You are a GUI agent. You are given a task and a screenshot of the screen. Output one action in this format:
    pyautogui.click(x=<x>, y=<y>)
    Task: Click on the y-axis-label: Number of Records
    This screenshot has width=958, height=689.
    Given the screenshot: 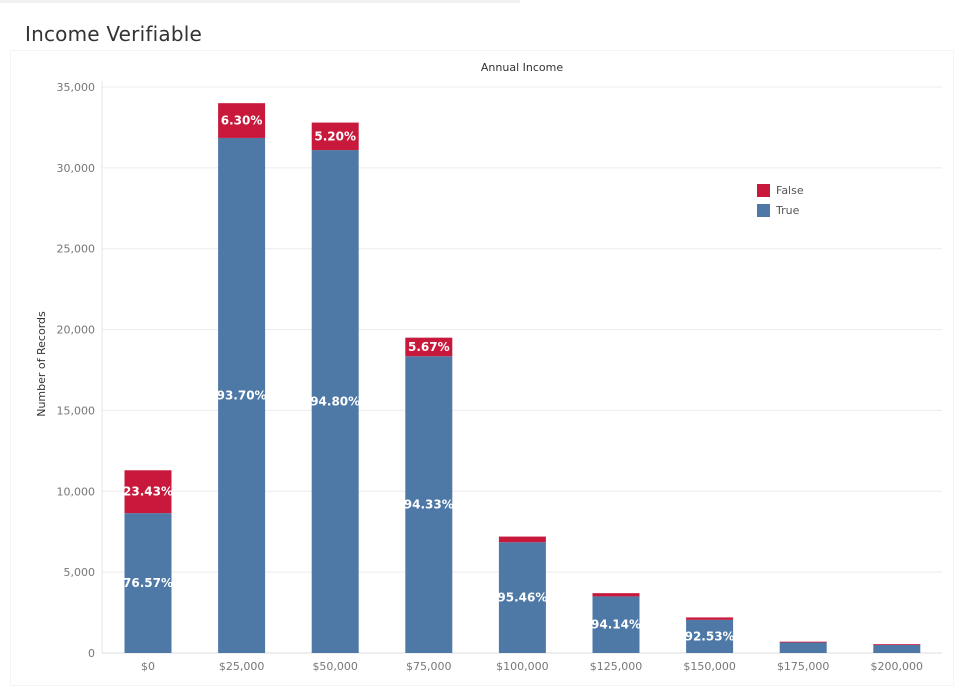 What is the action you would take?
    pyautogui.click(x=41, y=364)
    